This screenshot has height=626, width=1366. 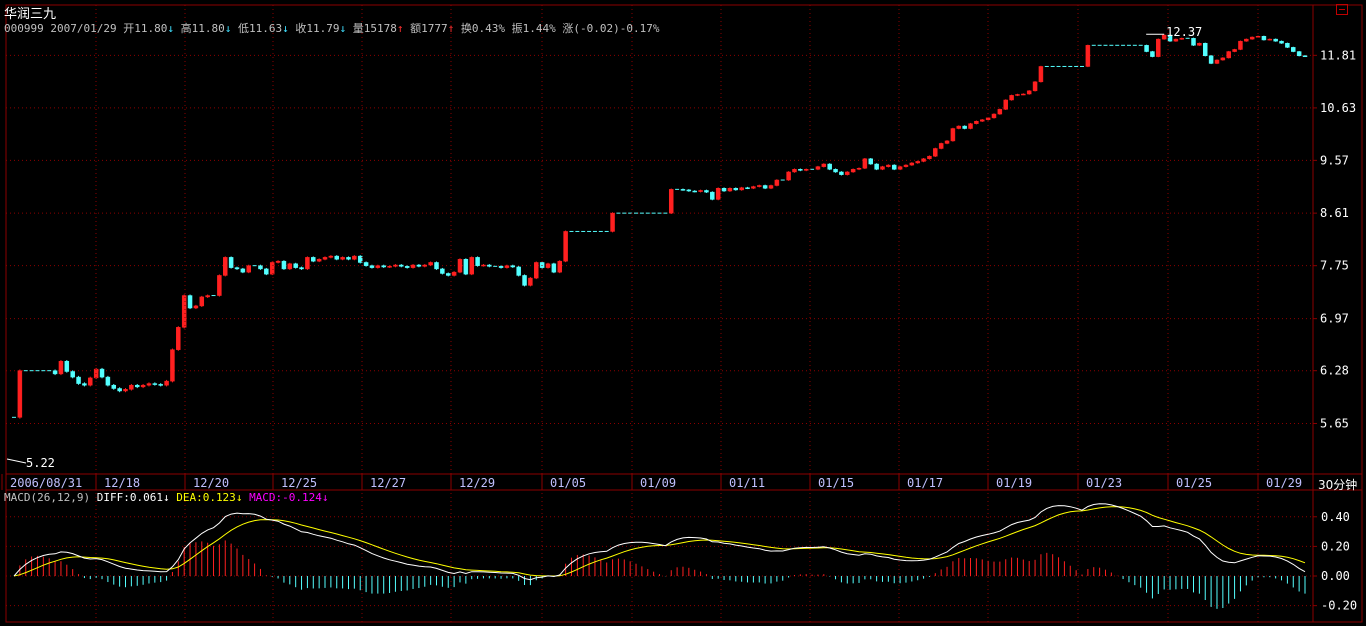 What do you see at coordinates (317, 28) in the screenshot?
I see `close-value: 收11.79` at bounding box center [317, 28].